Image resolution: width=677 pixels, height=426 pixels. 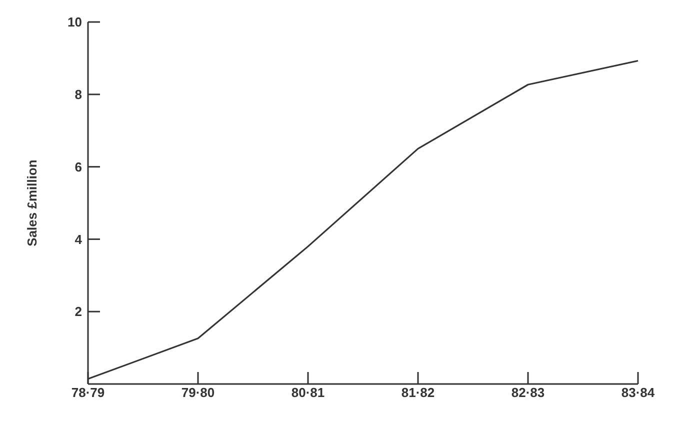 I want to click on y-axis-title: Sales £million, so click(x=32, y=203).